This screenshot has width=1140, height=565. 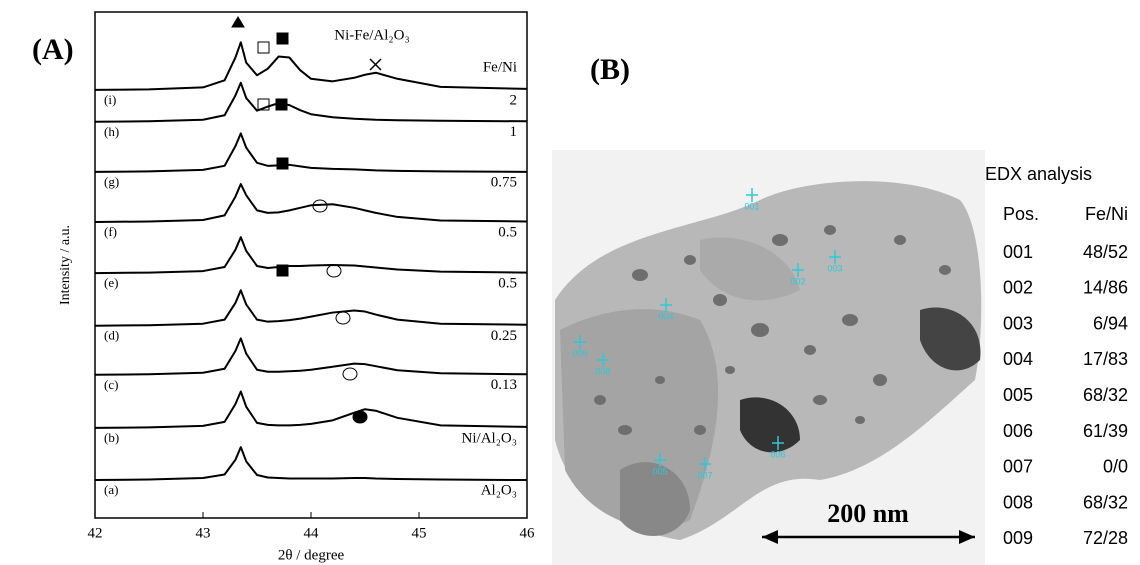 I want to click on x-axis-label: 2θ / degree, so click(x=311, y=555).